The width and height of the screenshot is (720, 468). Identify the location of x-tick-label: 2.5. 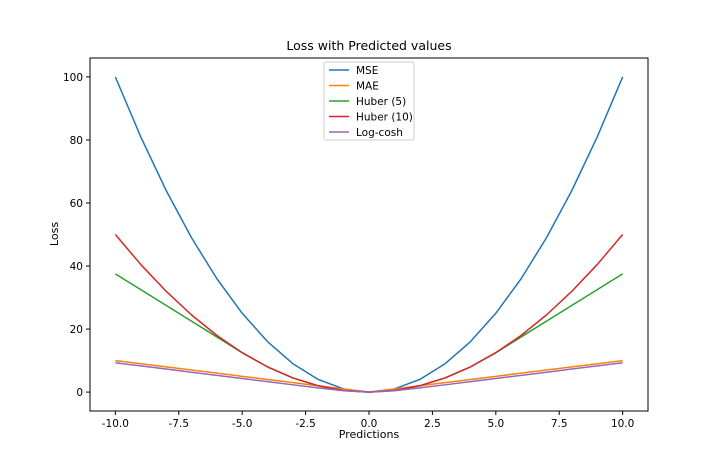
(432, 424).